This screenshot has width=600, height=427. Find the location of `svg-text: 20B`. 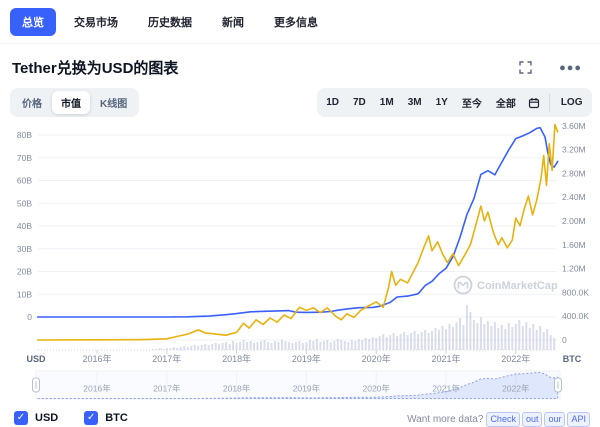

svg-text: 20B is located at coordinates (24, 272).